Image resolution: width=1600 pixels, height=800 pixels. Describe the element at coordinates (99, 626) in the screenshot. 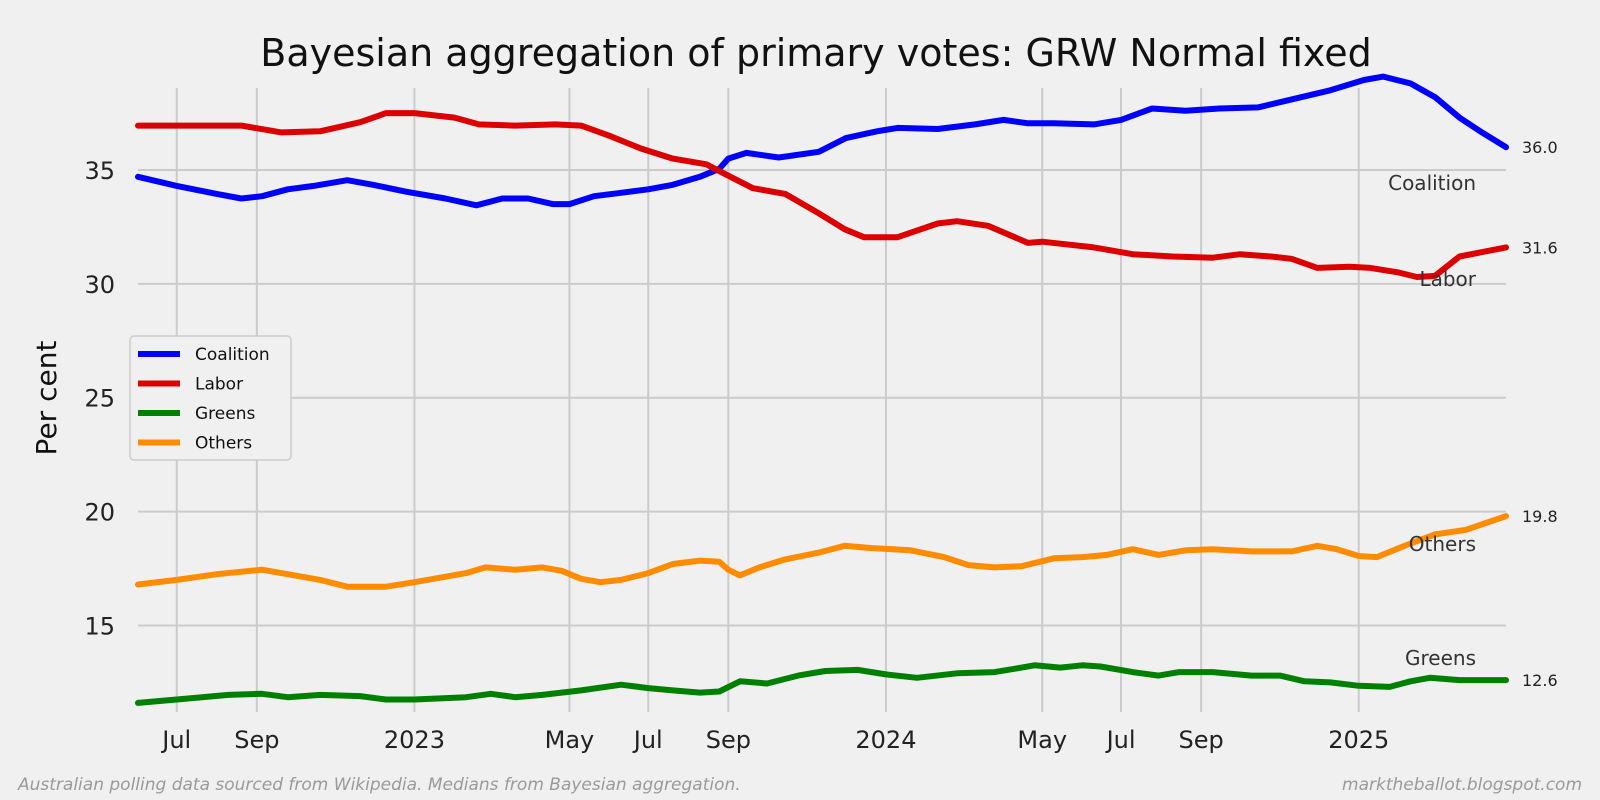

I see `y-tick-label: 15` at that location.